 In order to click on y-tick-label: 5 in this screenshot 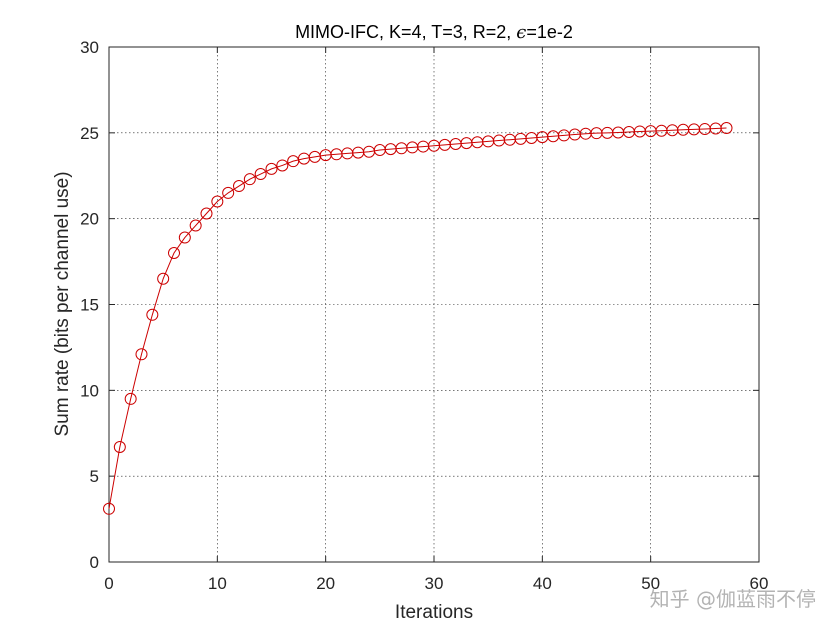, I will do `click(94, 476)`.